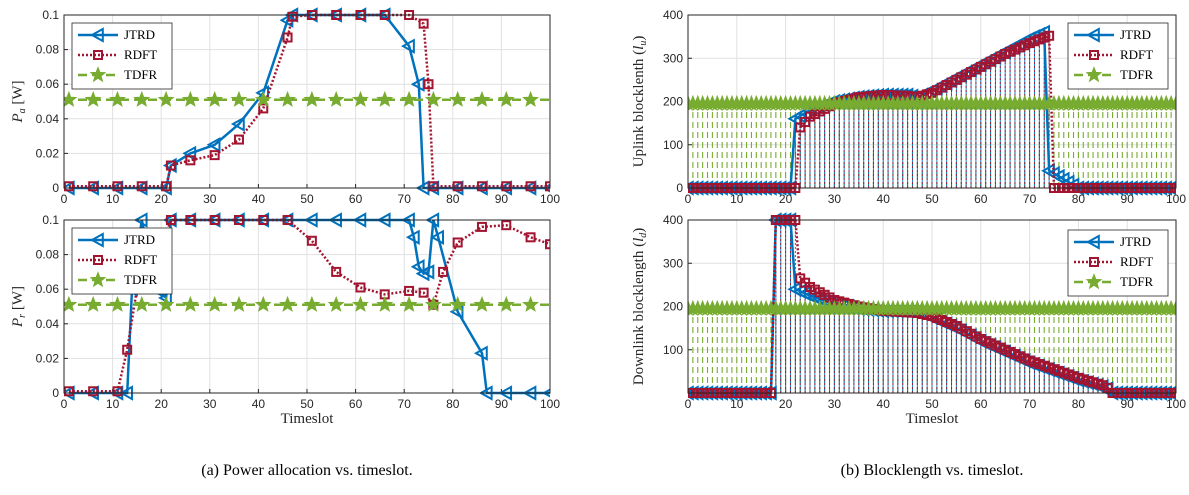  What do you see at coordinates (22, 110) in the screenshot?
I see `y-axis-label-sub: a` at bounding box center [22, 110].